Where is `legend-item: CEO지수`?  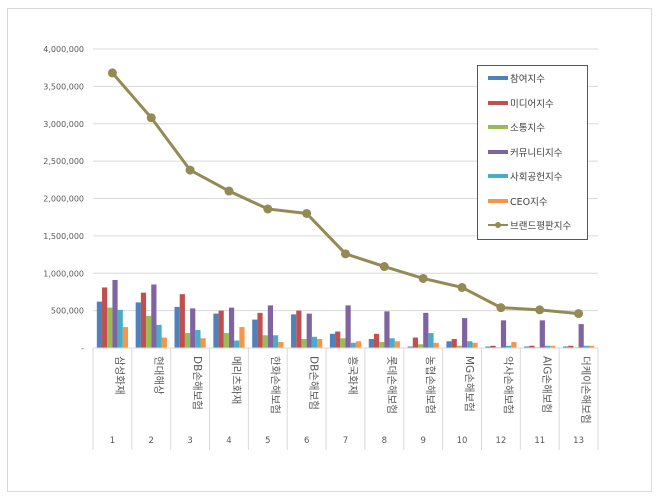 legend-item: CEO지수 is located at coordinates (518, 201).